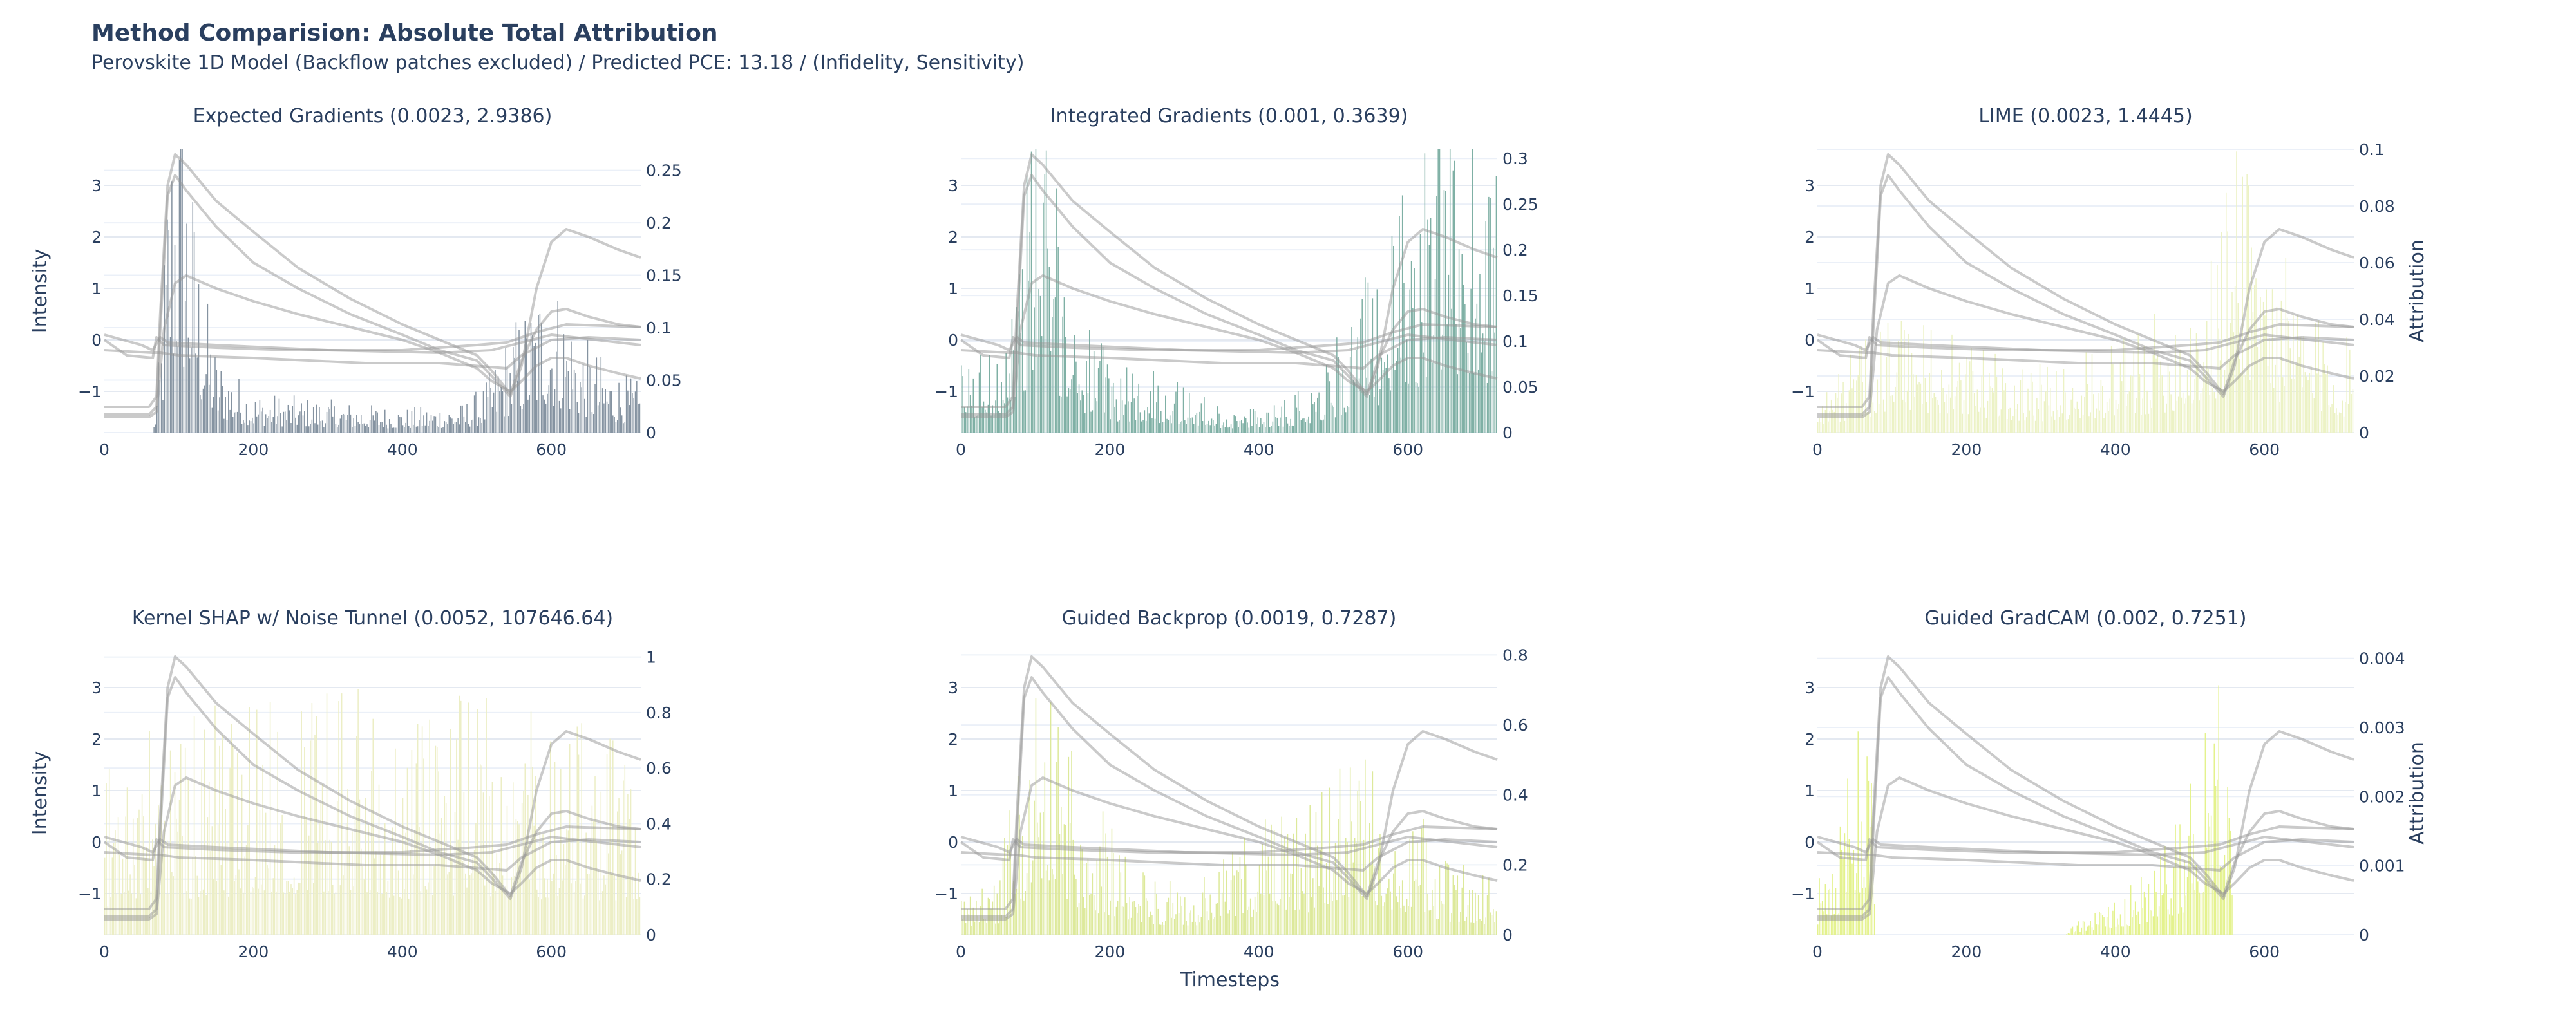  I want to click on y-right-tick-label: 0.003, so click(2382, 727).